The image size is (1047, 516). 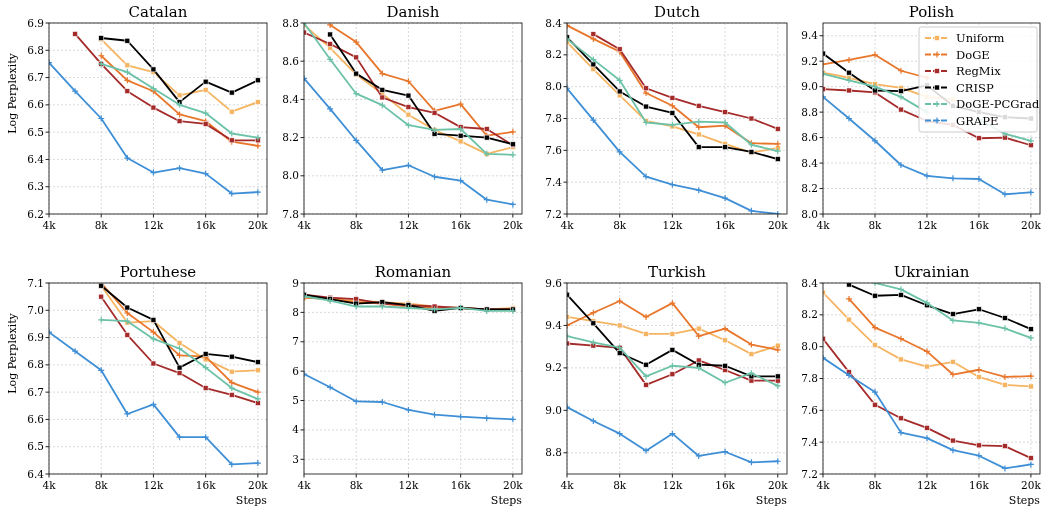 I want to click on chart-title: Polish, so click(x=931, y=12).